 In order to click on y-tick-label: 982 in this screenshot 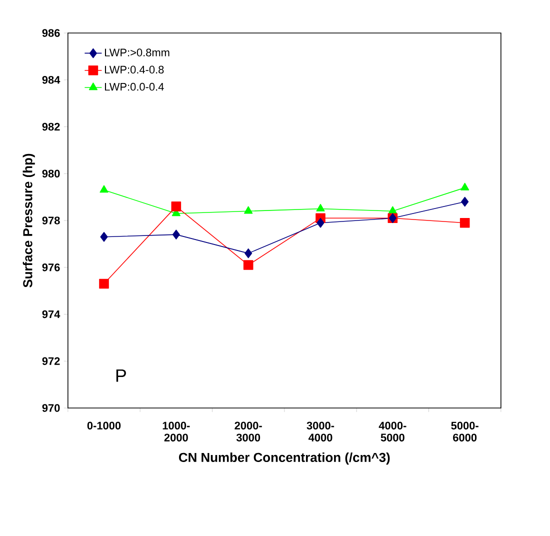, I will do `click(51, 126)`.